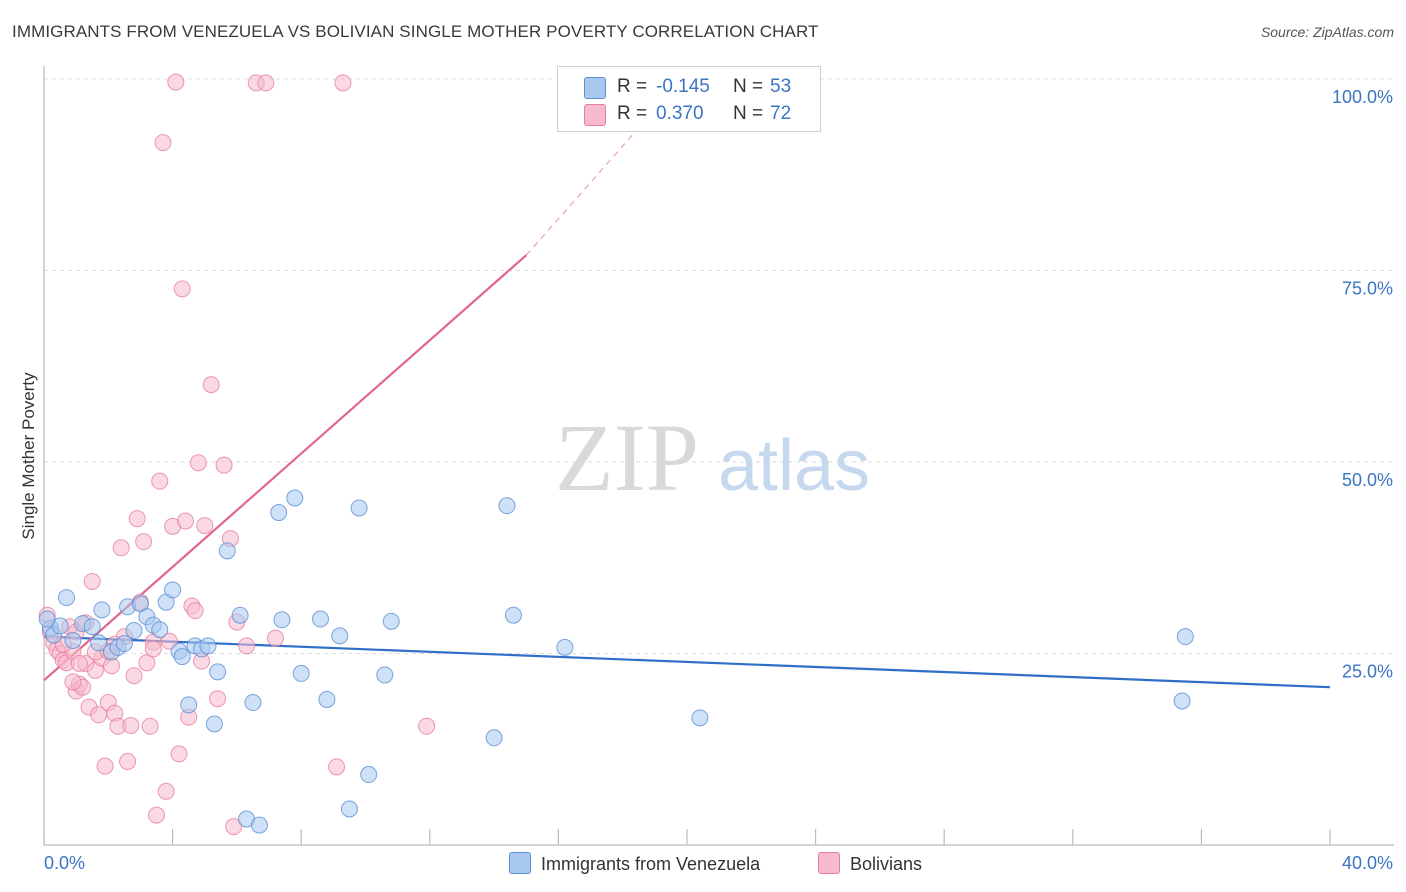 This screenshot has width=1406, height=892. What do you see at coordinates (64, 863) in the screenshot?
I see `x-tick-label: 0.0%` at bounding box center [64, 863].